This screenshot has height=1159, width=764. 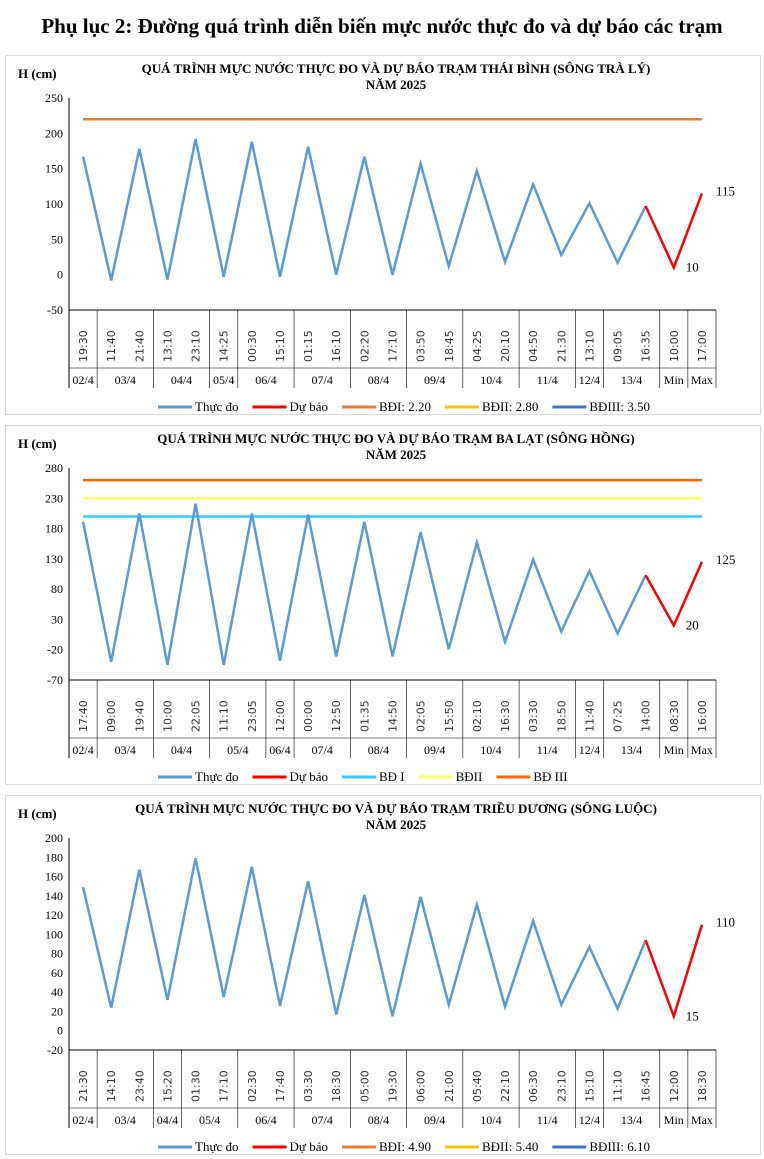 What do you see at coordinates (57, 973) in the screenshot?
I see `y-tick-label: 60` at bounding box center [57, 973].